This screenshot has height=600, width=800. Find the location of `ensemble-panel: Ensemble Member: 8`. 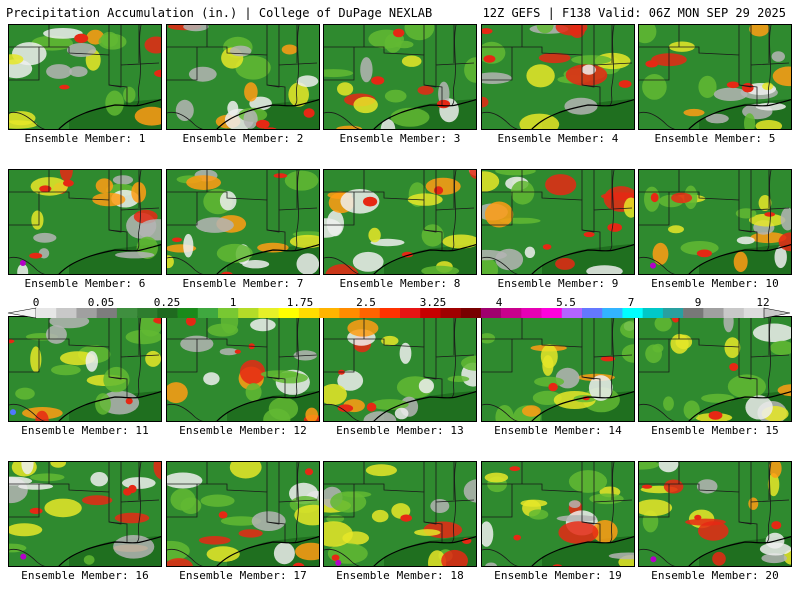

ensemble-panel: Ensemble Member: 8 is located at coordinates (400, 230).